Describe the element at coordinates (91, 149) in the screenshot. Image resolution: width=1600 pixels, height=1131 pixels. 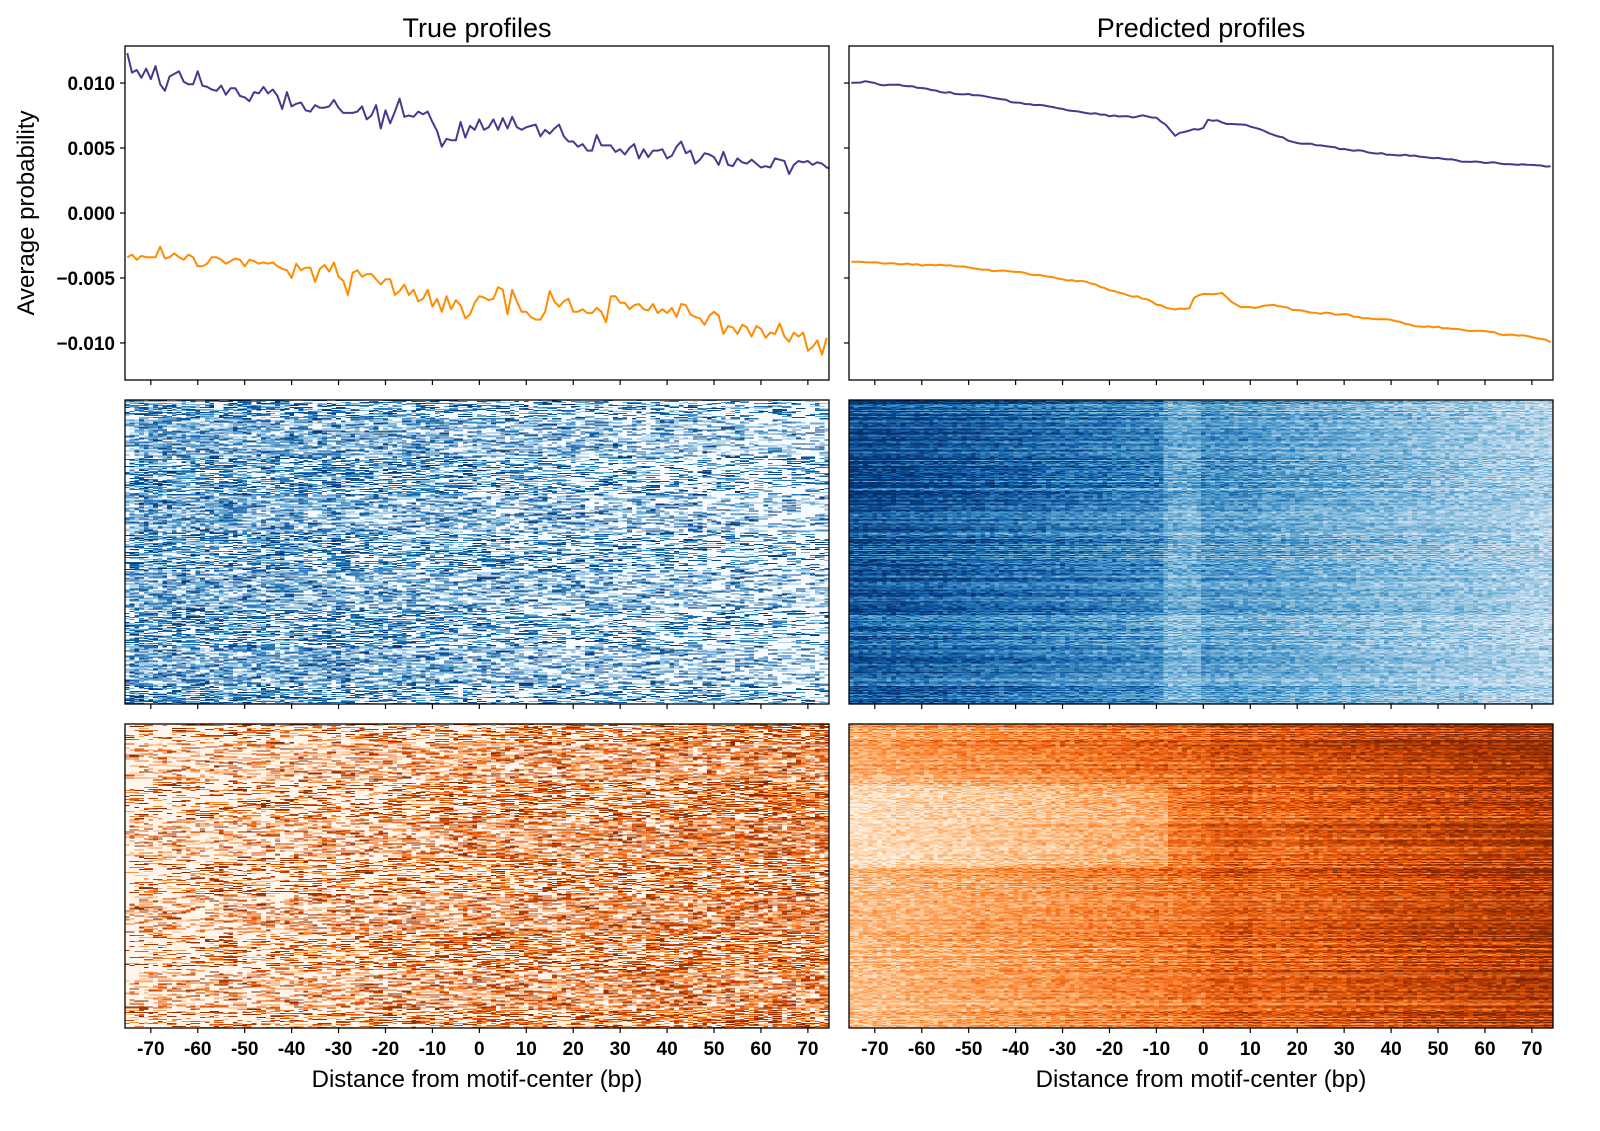
I see `y-tick-label: 0.005` at that location.